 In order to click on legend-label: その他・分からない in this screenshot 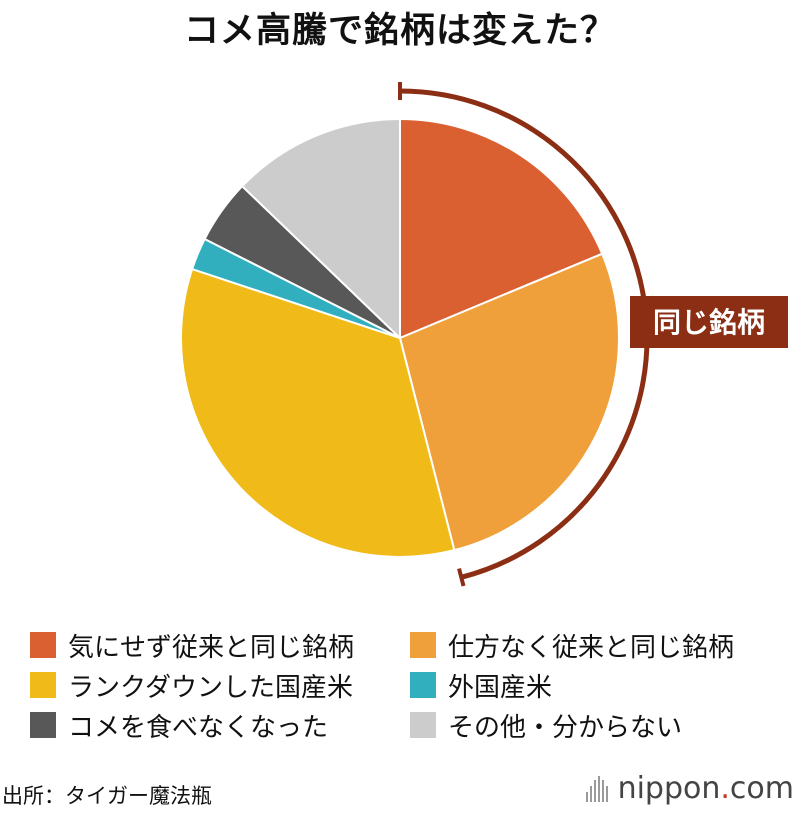, I will do `click(565, 727)`.